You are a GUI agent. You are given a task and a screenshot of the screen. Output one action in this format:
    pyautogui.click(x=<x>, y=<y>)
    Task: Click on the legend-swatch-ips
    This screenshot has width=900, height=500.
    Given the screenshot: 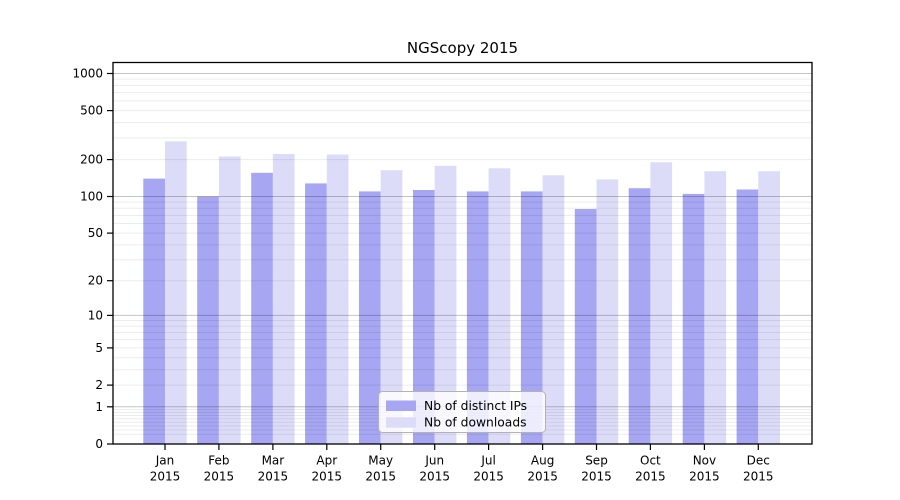 What is the action you would take?
    pyautogui.click(x=401, y=405)
    